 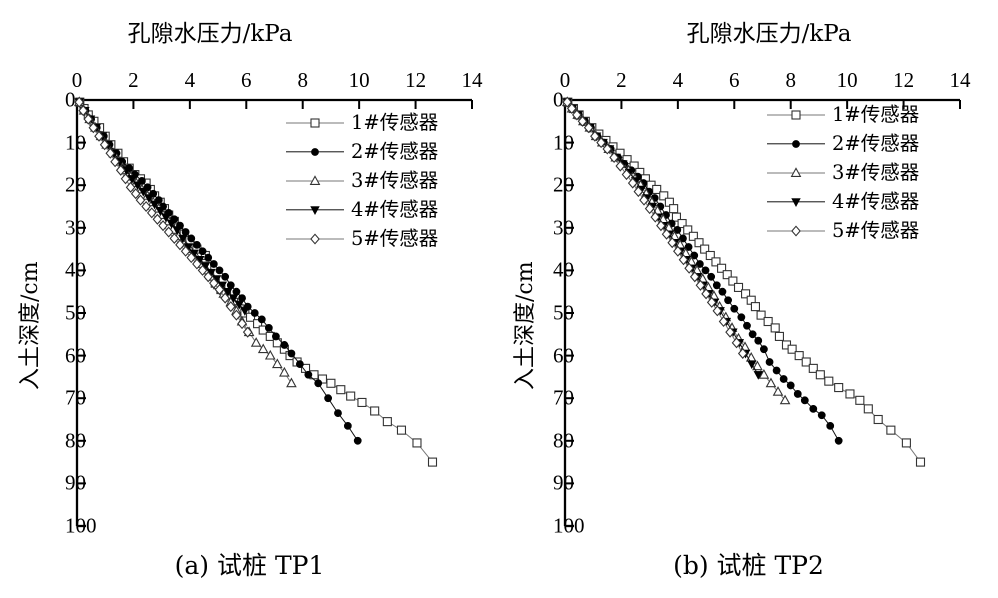 I want to click on panel-caption-a: (a) 试桩 TP1, so click(x=249, y=565).